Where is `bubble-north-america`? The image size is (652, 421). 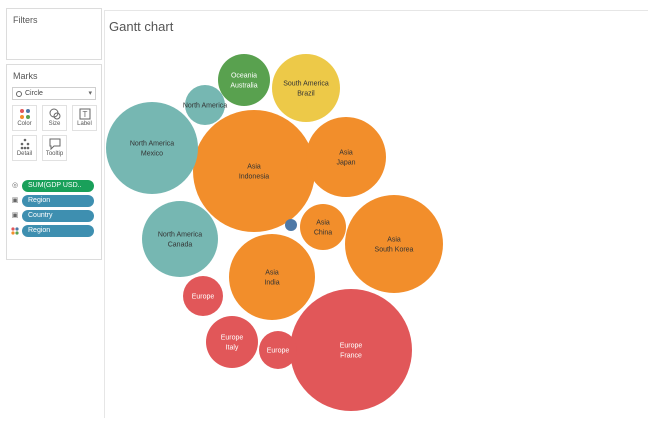 bubble-north-america is located at coordinates (205, 105).